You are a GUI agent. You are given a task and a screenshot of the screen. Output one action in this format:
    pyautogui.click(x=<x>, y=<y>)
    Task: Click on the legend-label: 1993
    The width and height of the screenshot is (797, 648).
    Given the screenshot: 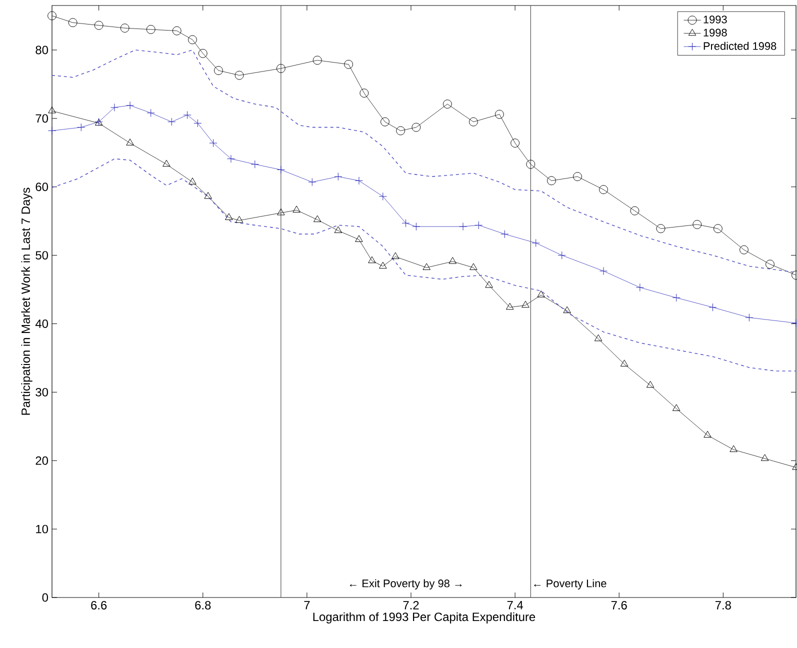 What is the action you would take?
    pyautogui.click(x=715, y=20)
    